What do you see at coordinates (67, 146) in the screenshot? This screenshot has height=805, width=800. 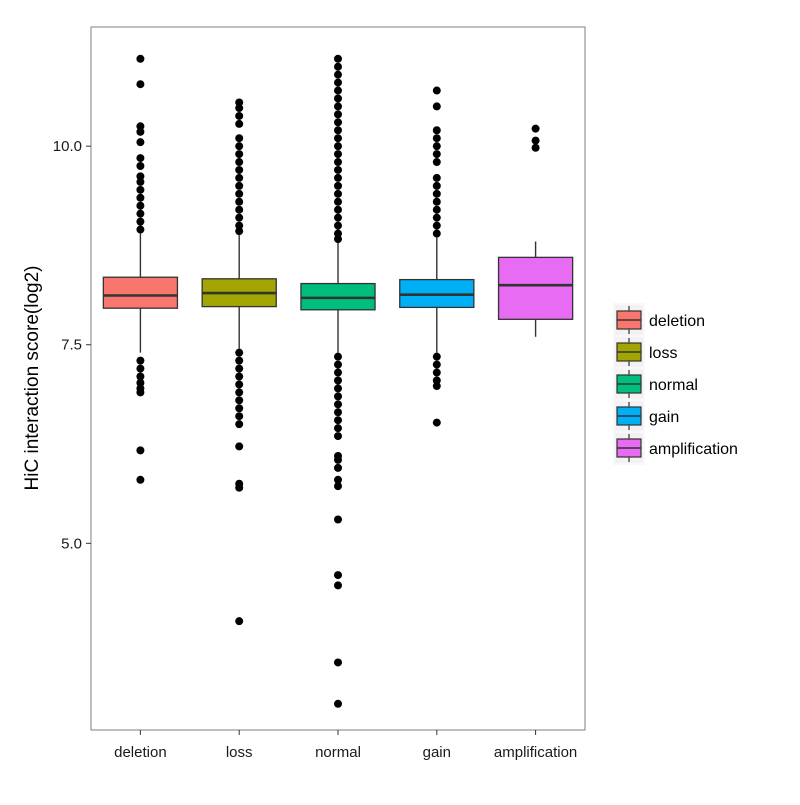 I see `y-tick-label: 10.0` at bounding box center [67, 146].